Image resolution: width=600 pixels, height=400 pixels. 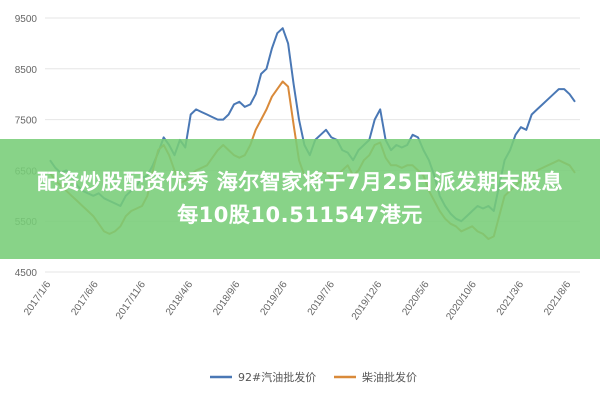 I want to click on y-tick-label-8500: 8500, so click(x=26, y=70).